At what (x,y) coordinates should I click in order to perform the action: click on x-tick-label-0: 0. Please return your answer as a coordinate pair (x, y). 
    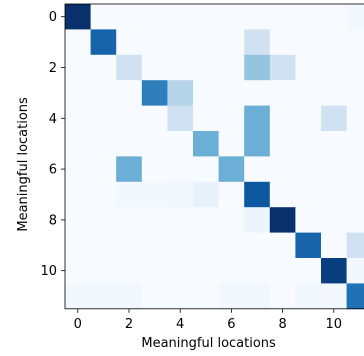
    Looking at the image, I should click on (78, 324).